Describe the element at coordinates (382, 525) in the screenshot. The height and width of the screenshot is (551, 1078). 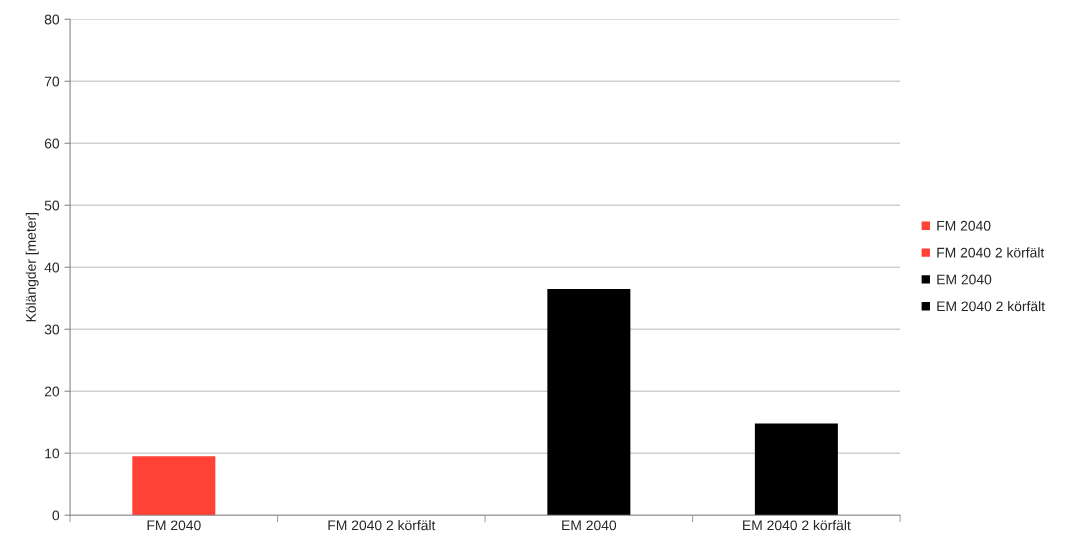
I see `x-tick-label: FM 2040 2 körfält` at that location.